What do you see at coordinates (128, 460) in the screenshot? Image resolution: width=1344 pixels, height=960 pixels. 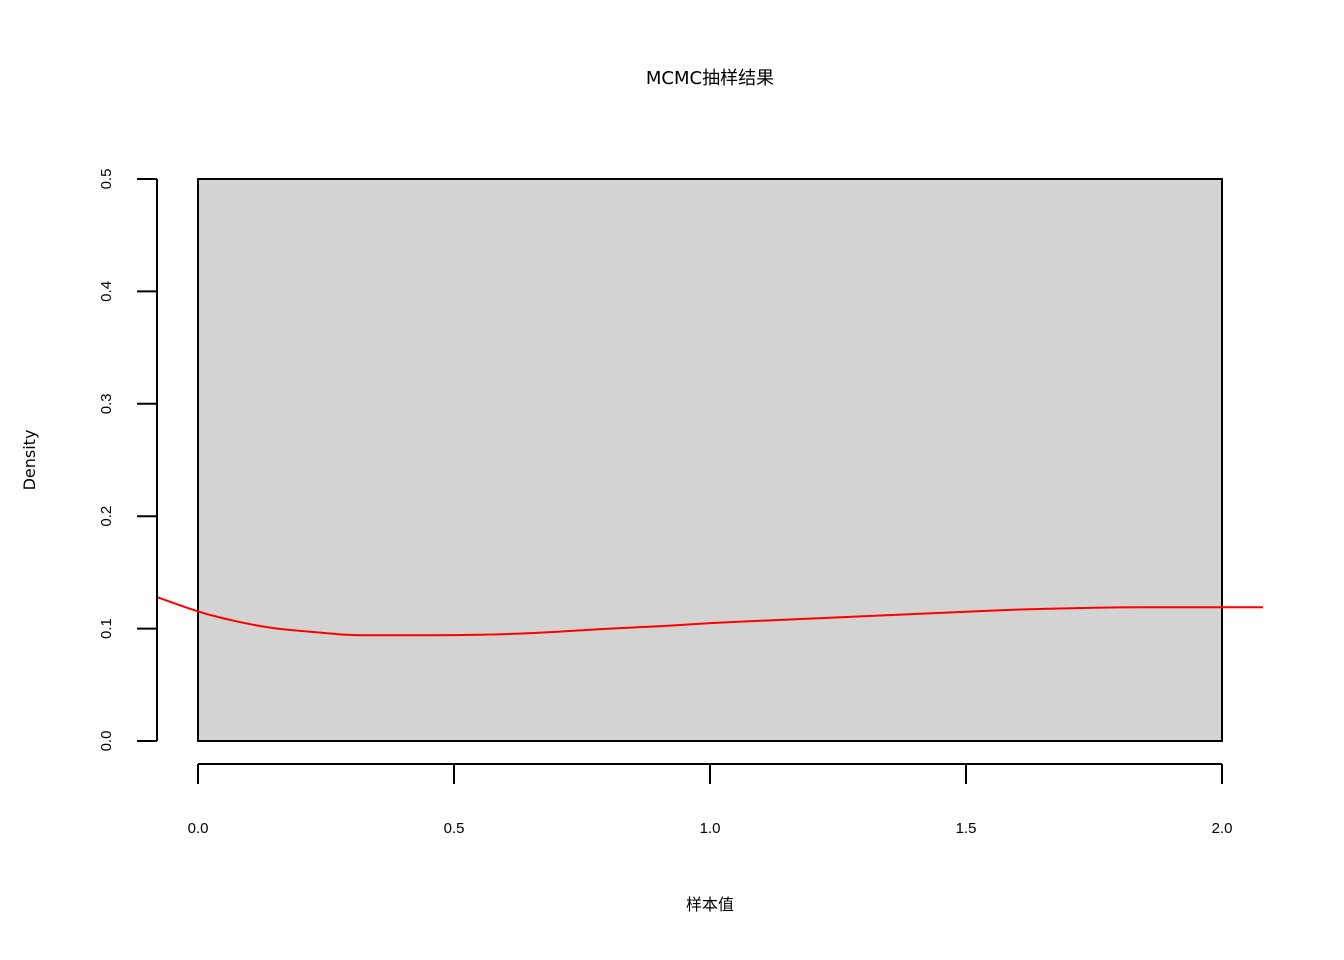 I see `y-axis: 0.0 0.1 0.2 0.3 0.4 0.5` at bounding box center [128, 460].